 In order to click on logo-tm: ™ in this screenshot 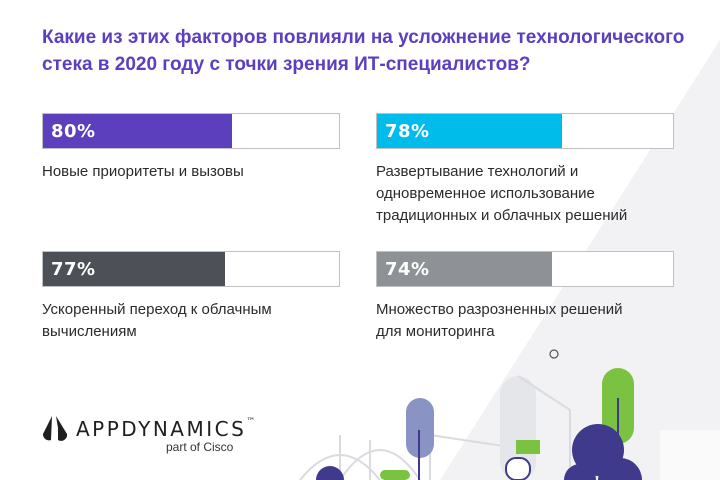, I will do `click(252, 422)`.